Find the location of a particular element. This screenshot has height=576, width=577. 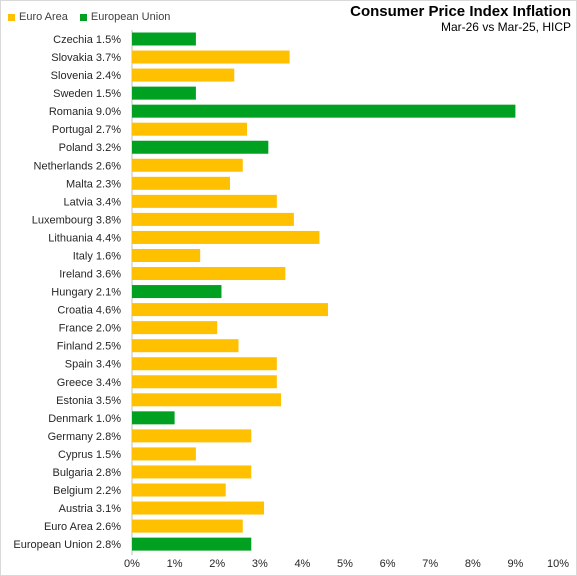

x-tick-label: 5% is located at coordinates (345, 564).